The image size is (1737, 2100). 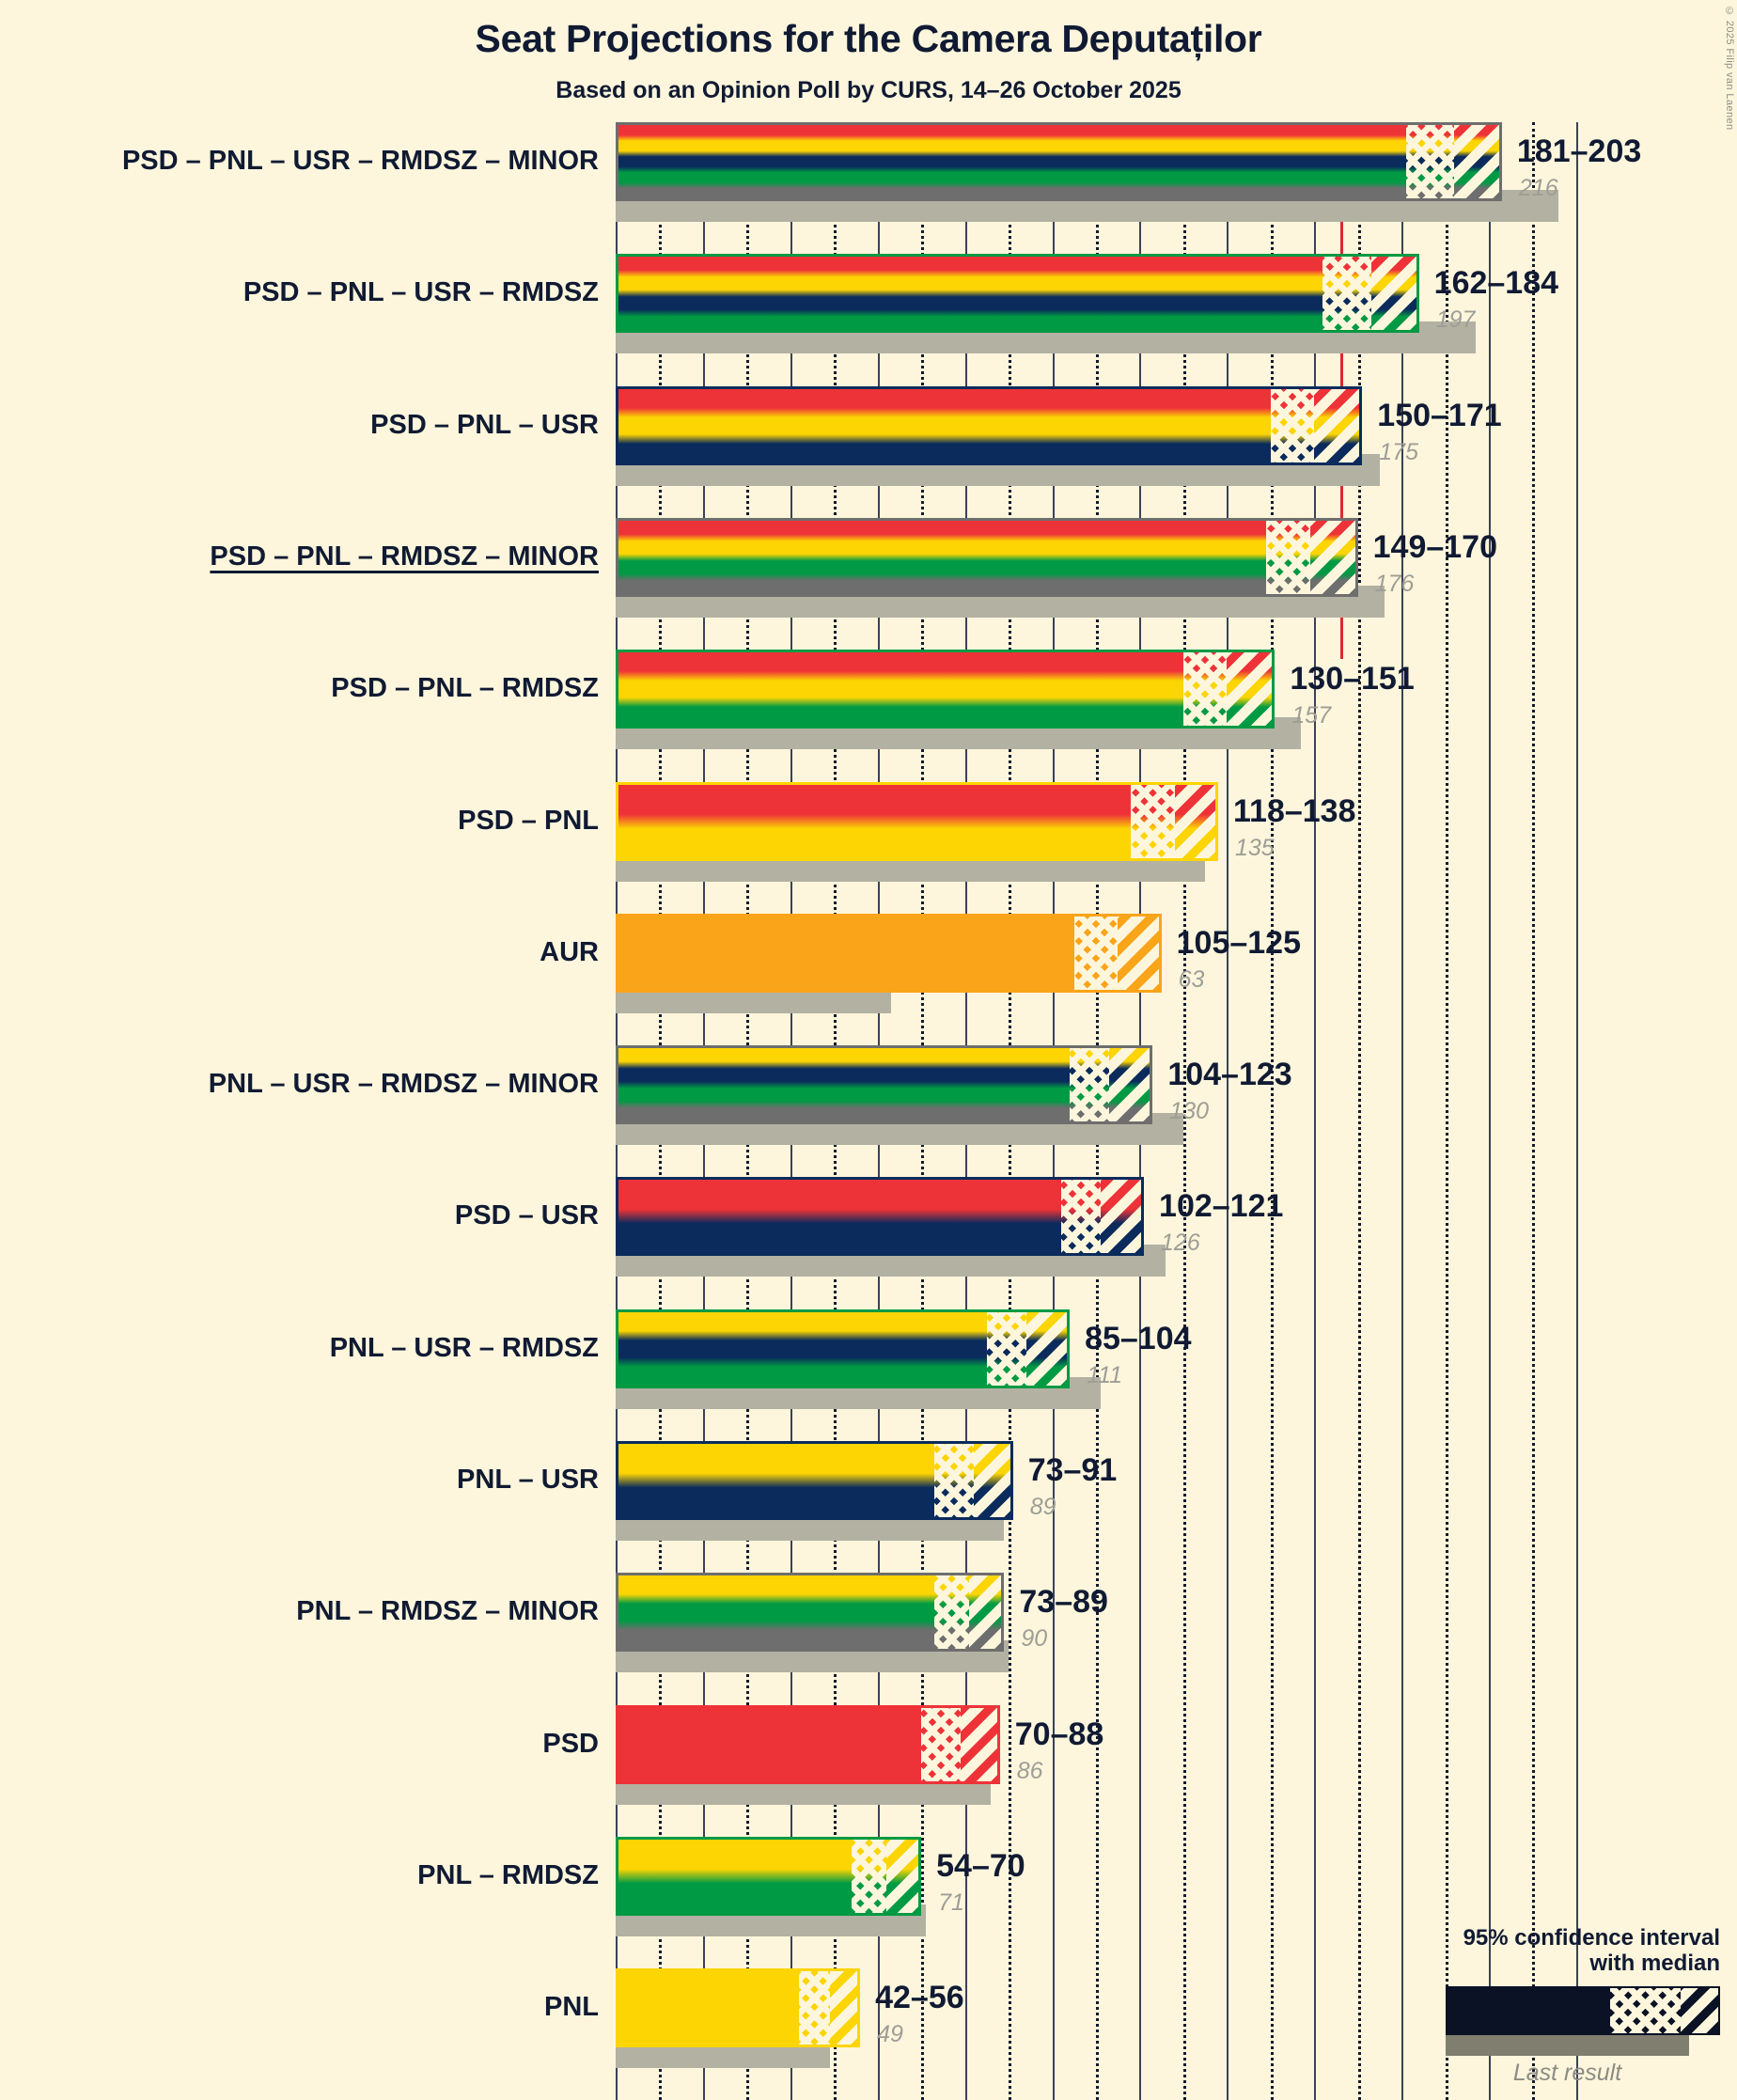 I want to click on copyright-notice: © 2025 Filip van Laenen, so click(x=1730, y=68).